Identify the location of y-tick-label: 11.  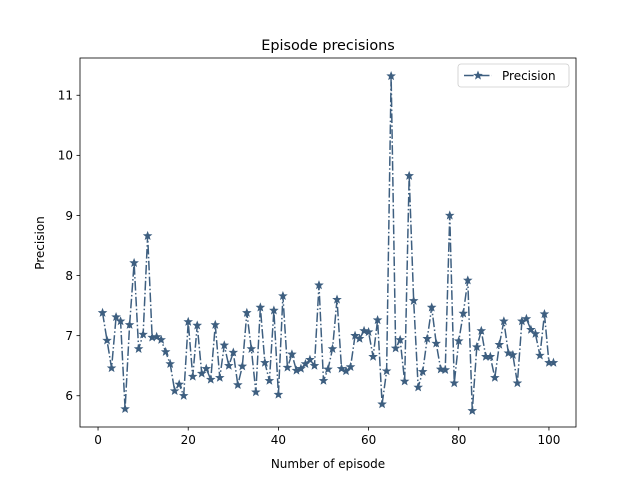
(65, 96).